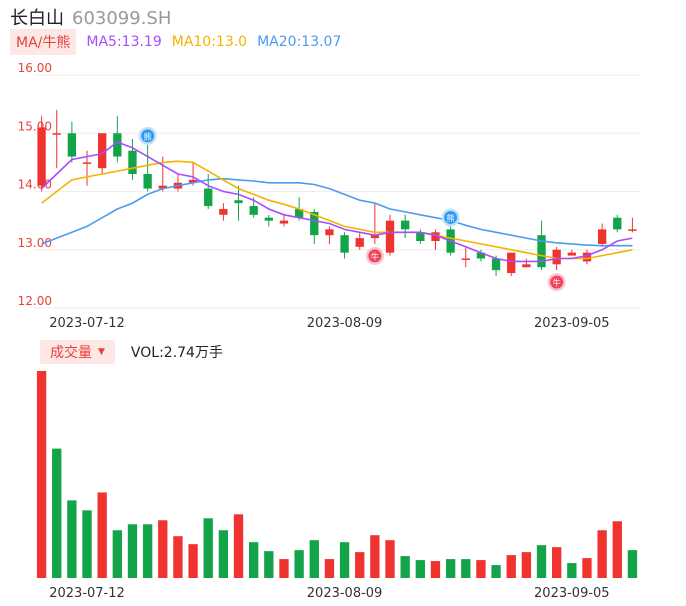 The height and width of the screenshot is (606, 686). I want to click on marker-label: 熊, so click(451, 218).